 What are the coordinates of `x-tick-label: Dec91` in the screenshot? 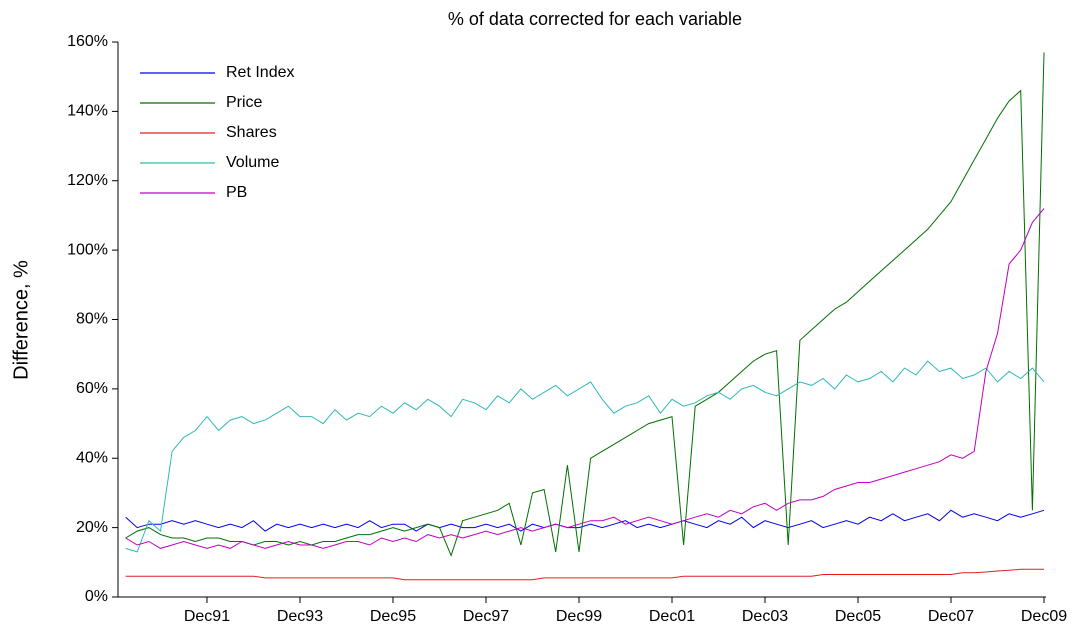 It's located at (207, 616).